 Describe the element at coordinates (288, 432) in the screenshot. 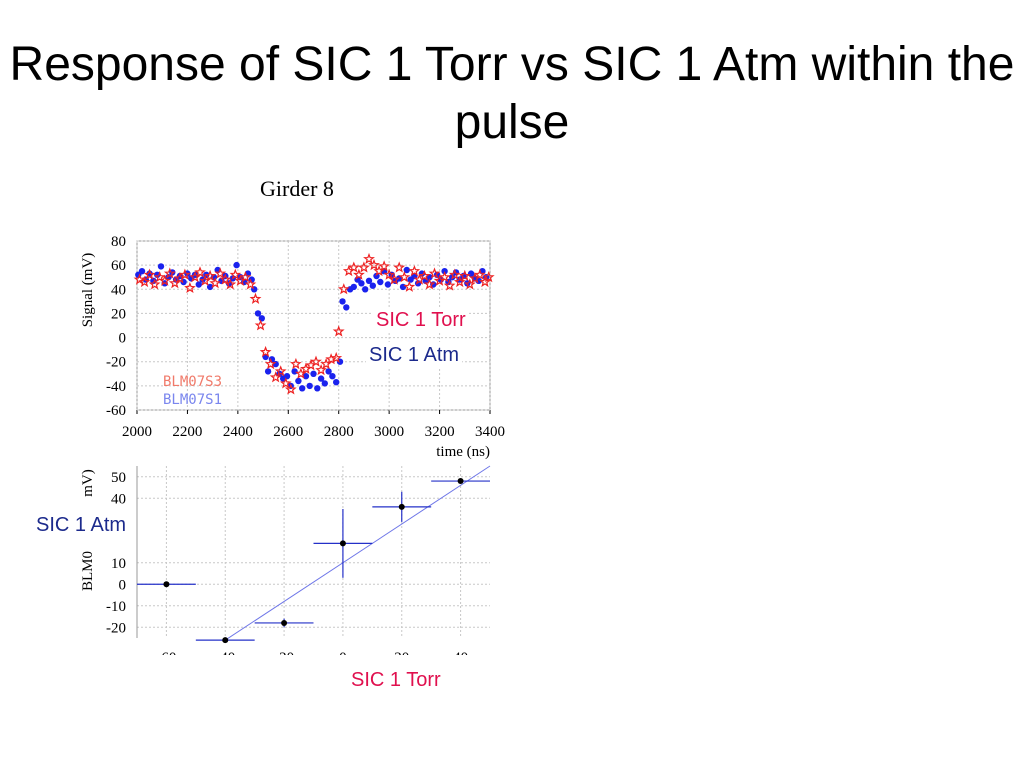

I see `chart1-xtick-label-3: 2600` at that location.